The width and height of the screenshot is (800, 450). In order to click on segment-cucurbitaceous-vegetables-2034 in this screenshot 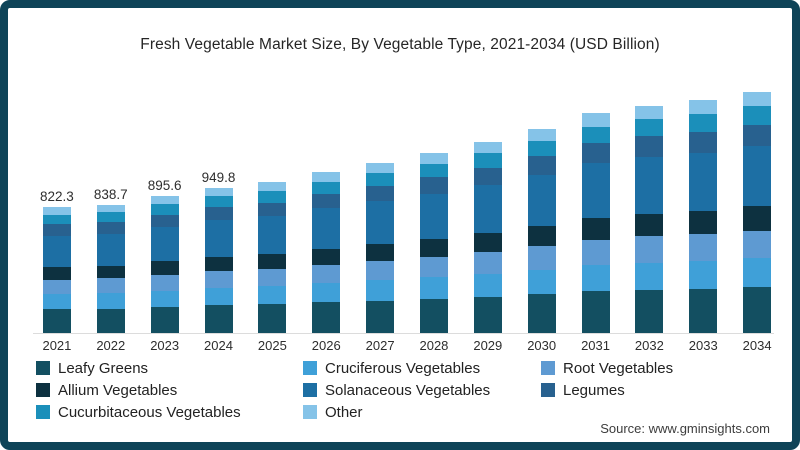, I will do `click(757, 115)`.